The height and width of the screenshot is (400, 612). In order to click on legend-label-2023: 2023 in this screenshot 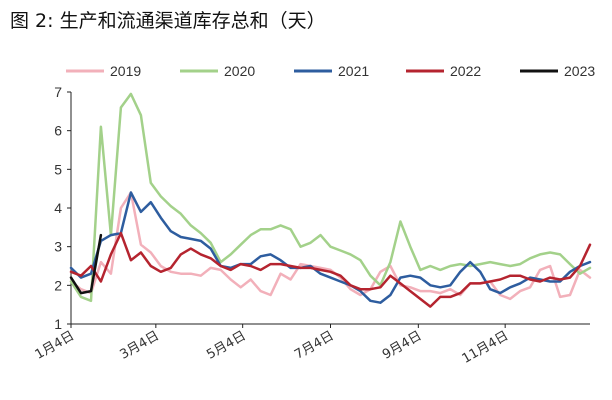, I will do `click(579, 71)`.